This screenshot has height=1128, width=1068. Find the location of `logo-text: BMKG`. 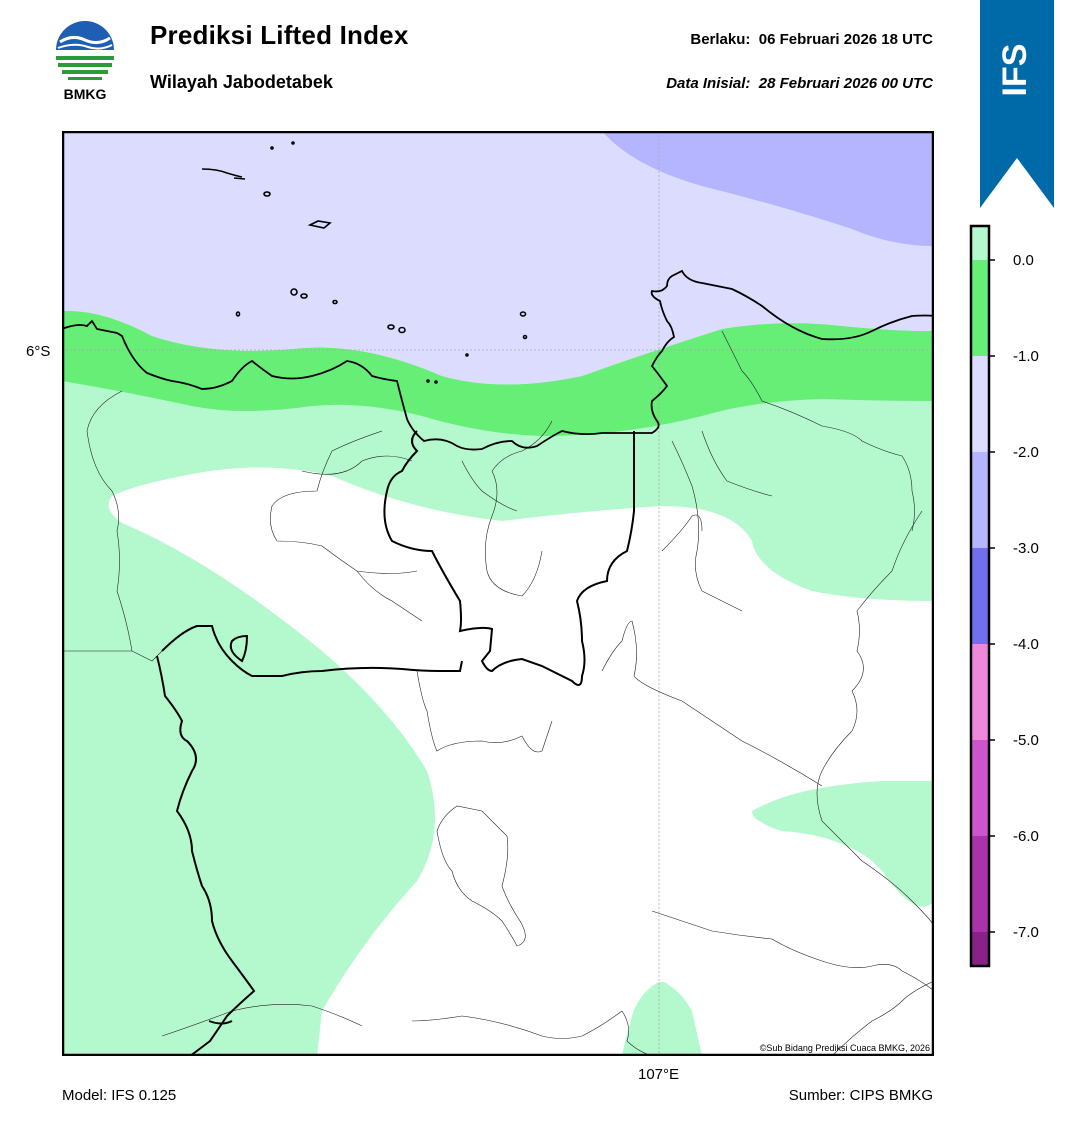

logo-text: BMKG is located at coordinates (85, 94).